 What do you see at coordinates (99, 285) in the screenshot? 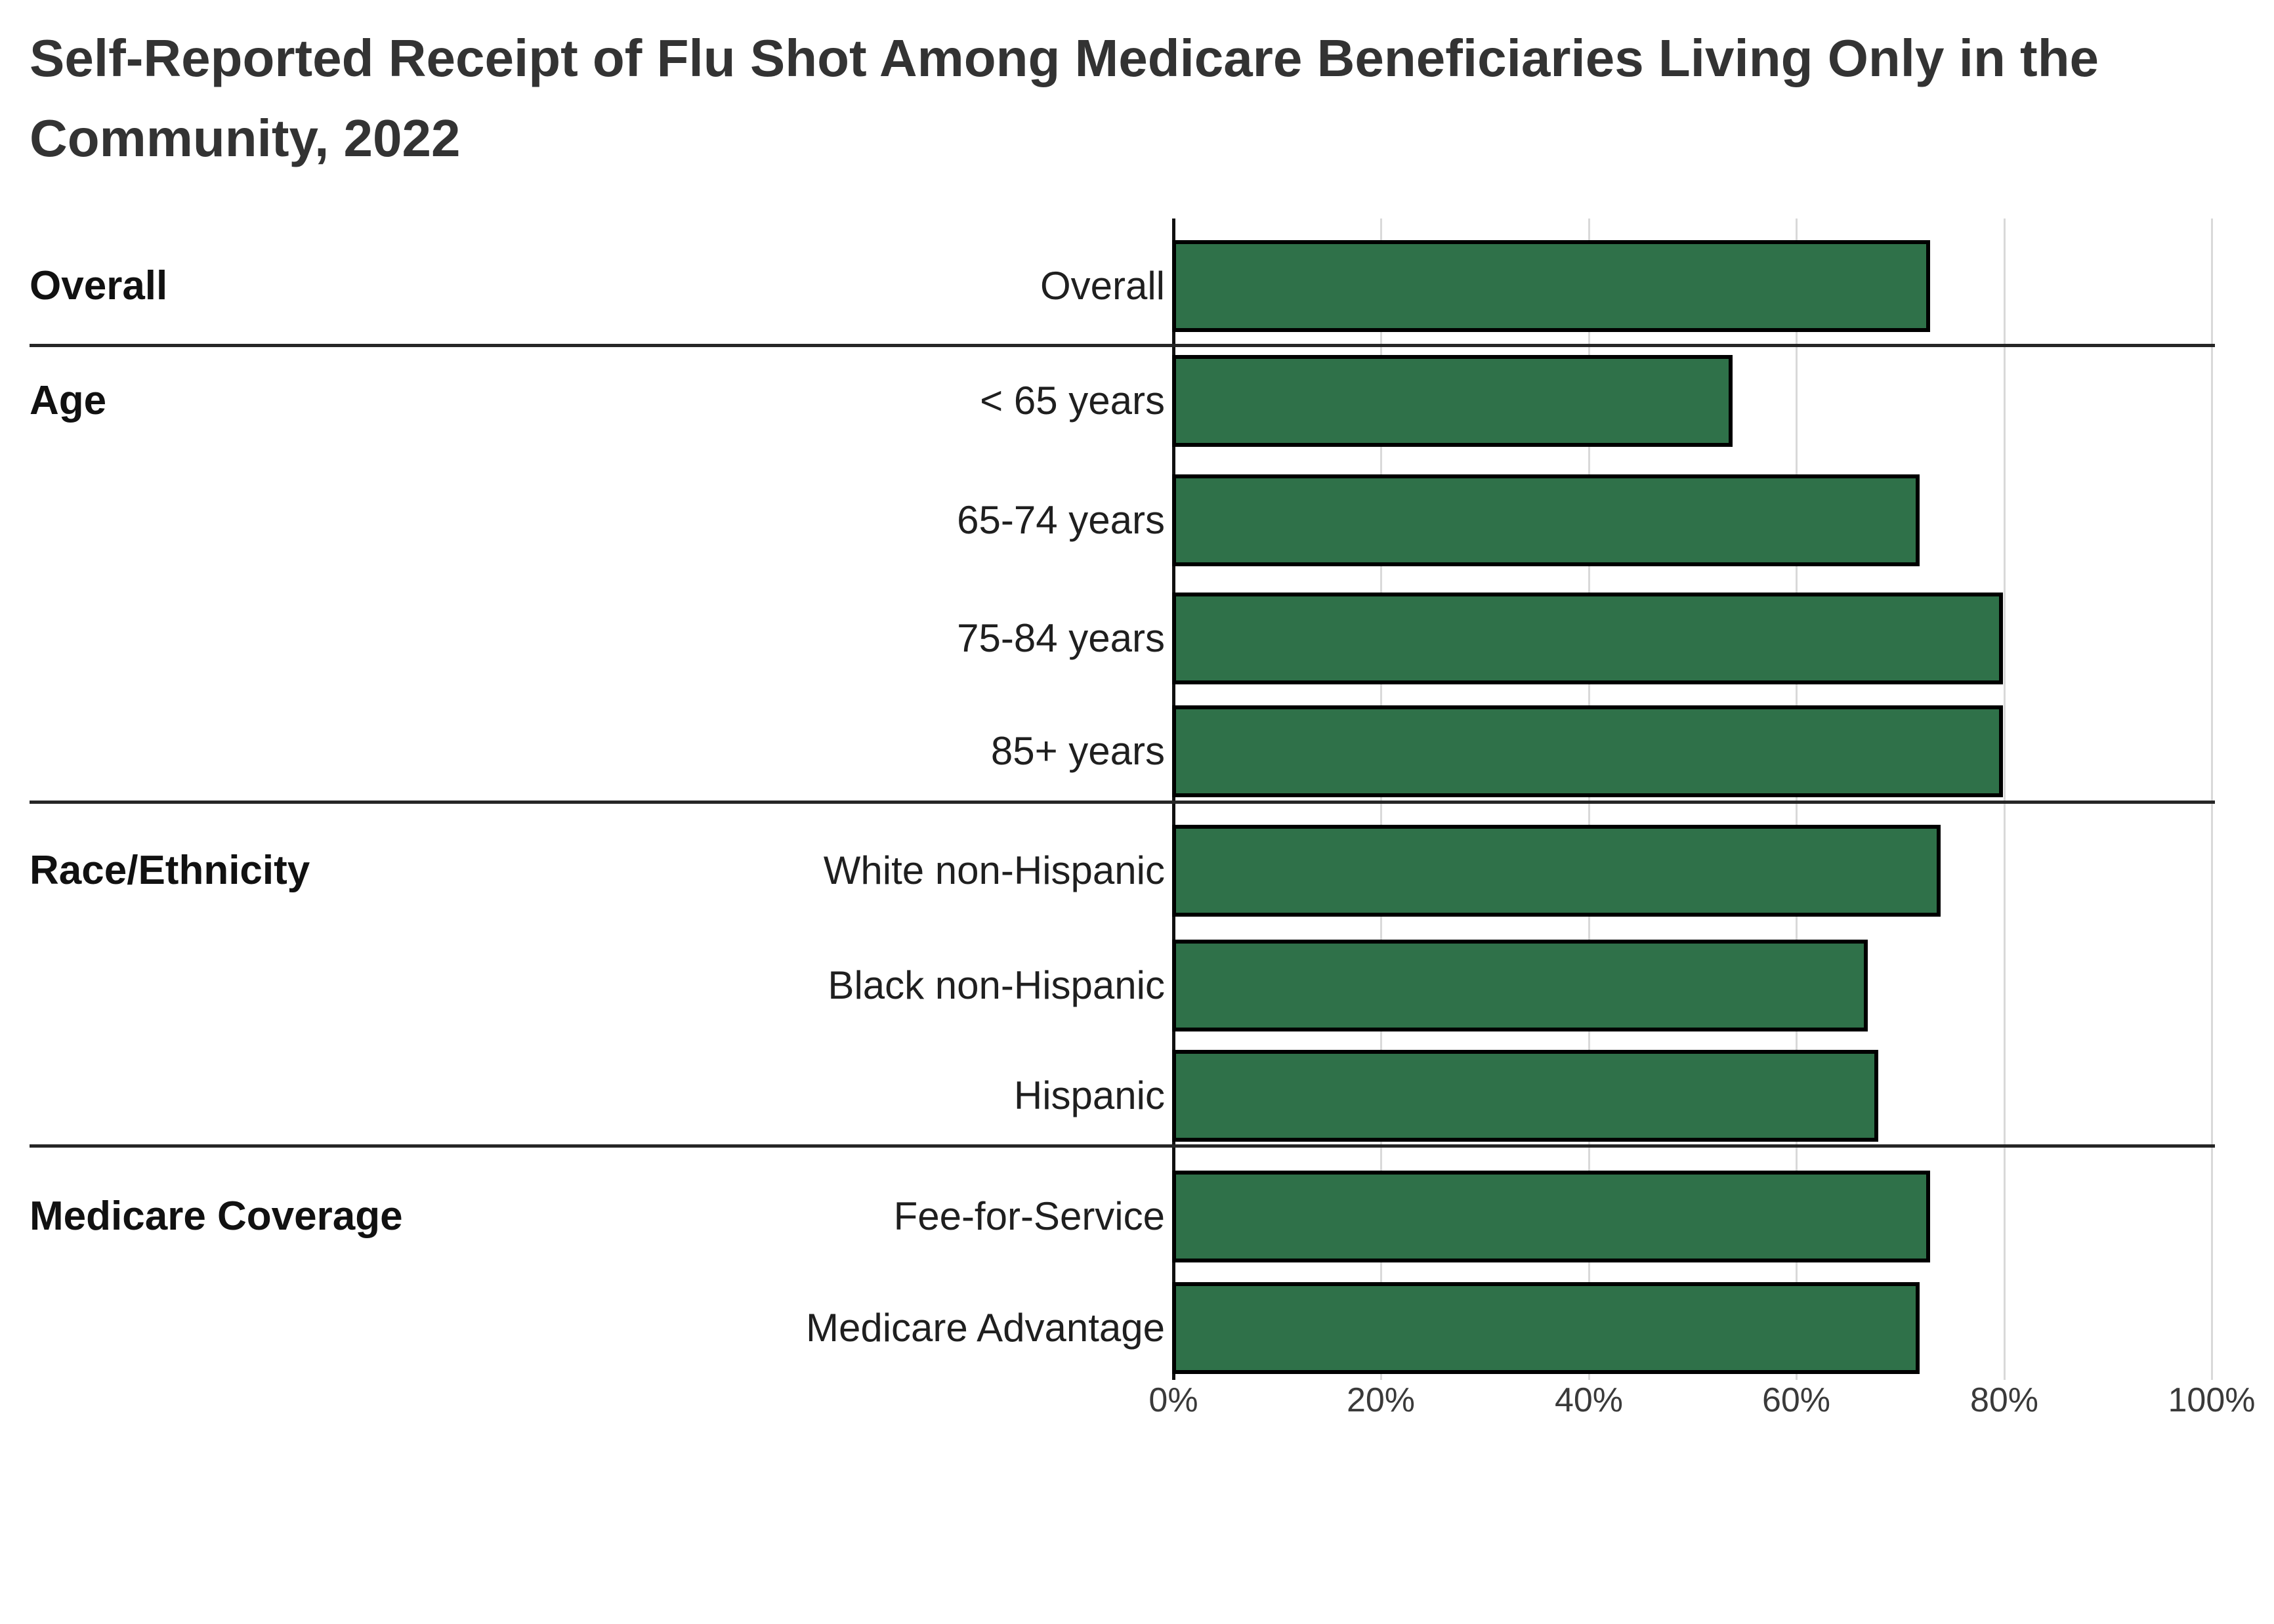
I see `group-label-overall: Overall` at bounding box center [99, 285].